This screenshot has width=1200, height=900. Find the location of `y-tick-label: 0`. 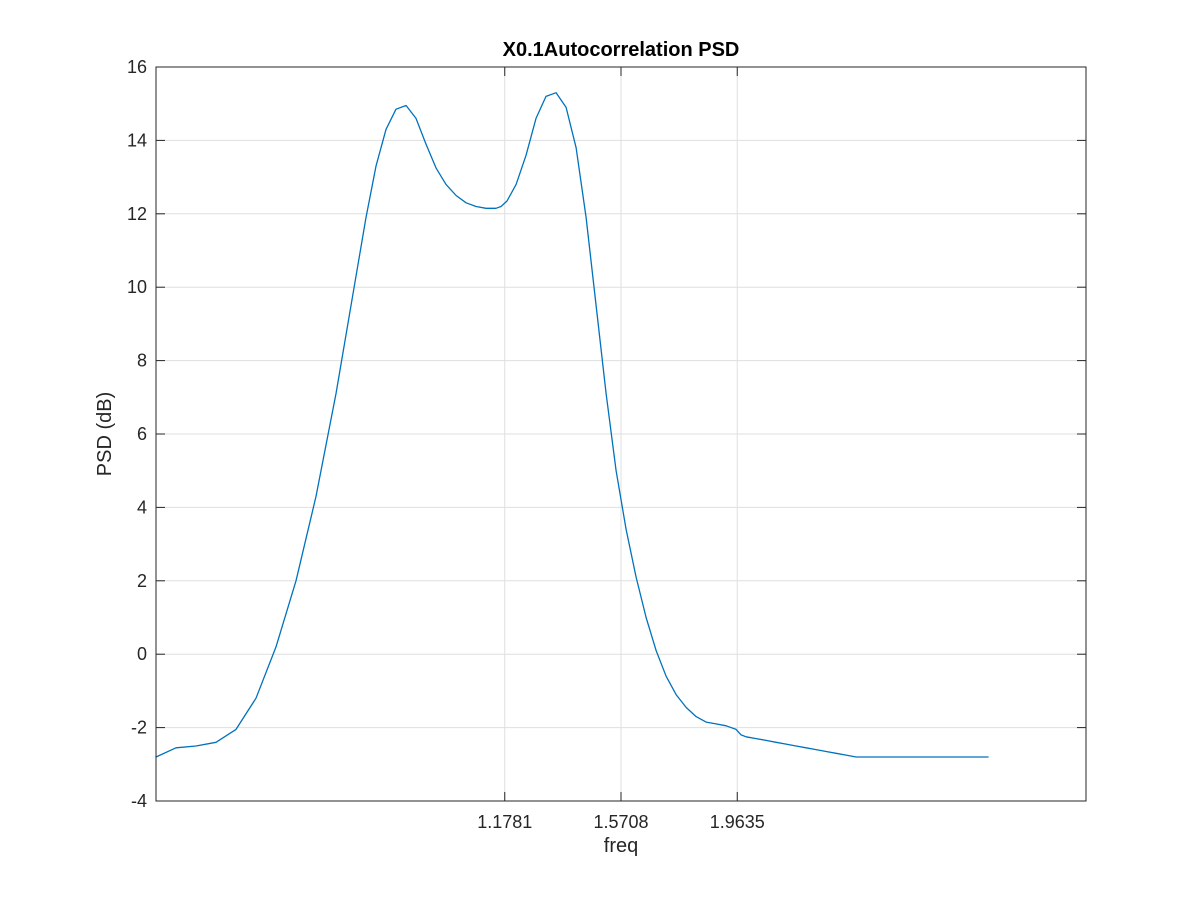

y-tick-label: 0 is located at coordinates (142, 654).